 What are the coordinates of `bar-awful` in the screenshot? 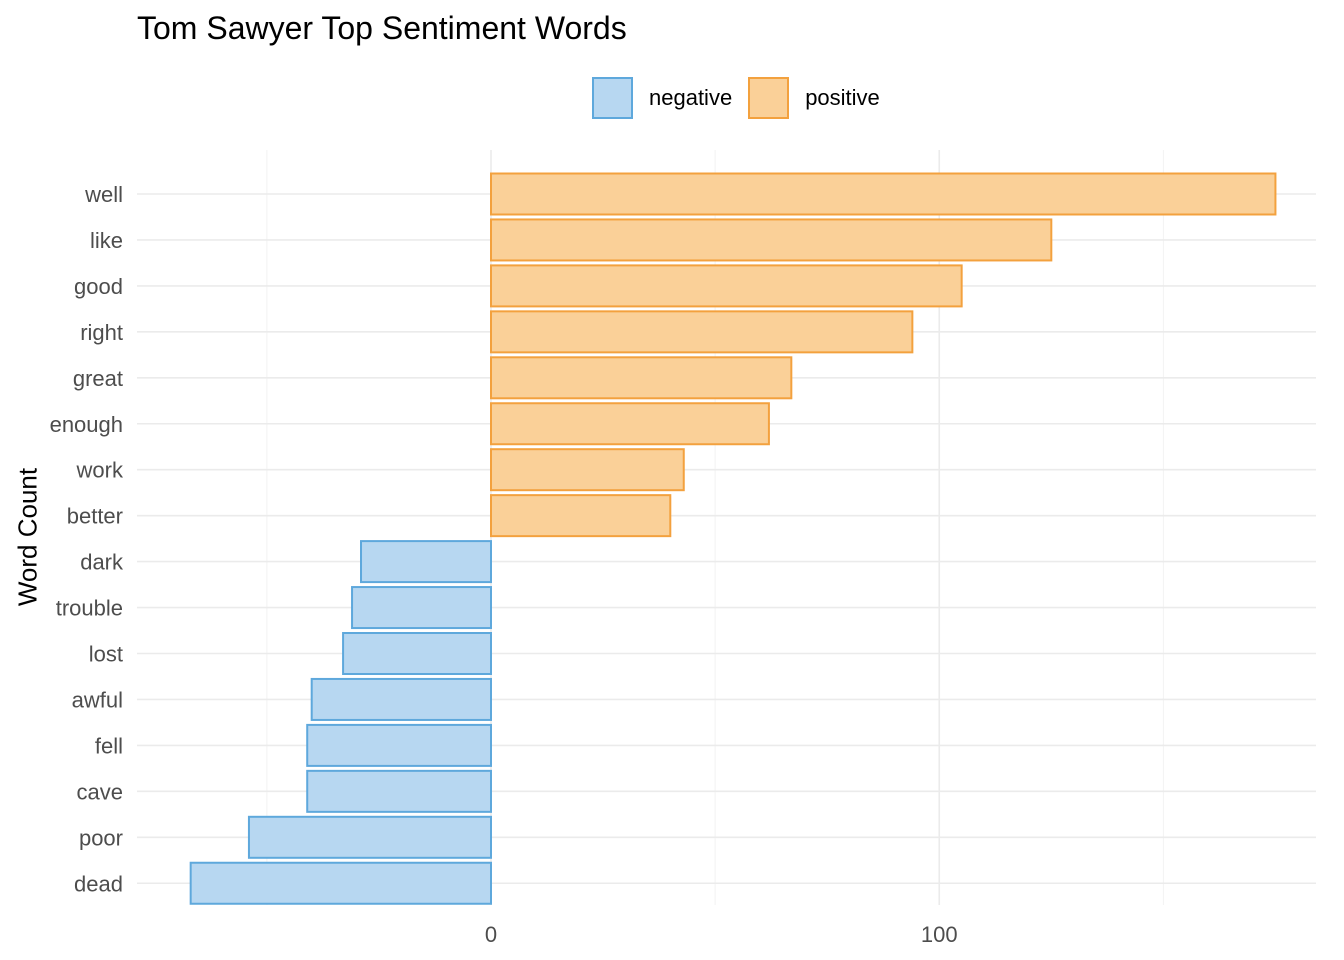 It's located at (401, 699).